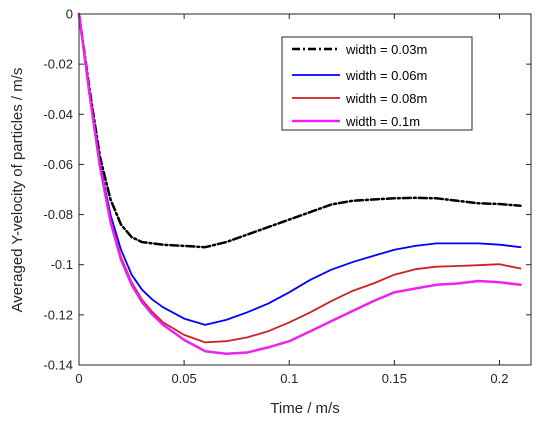 This screenshot has height=422, width=550. Describe the element at coordinates (394, 378) in the screenshot. I see `x-tick-label: 0.15` at that location.